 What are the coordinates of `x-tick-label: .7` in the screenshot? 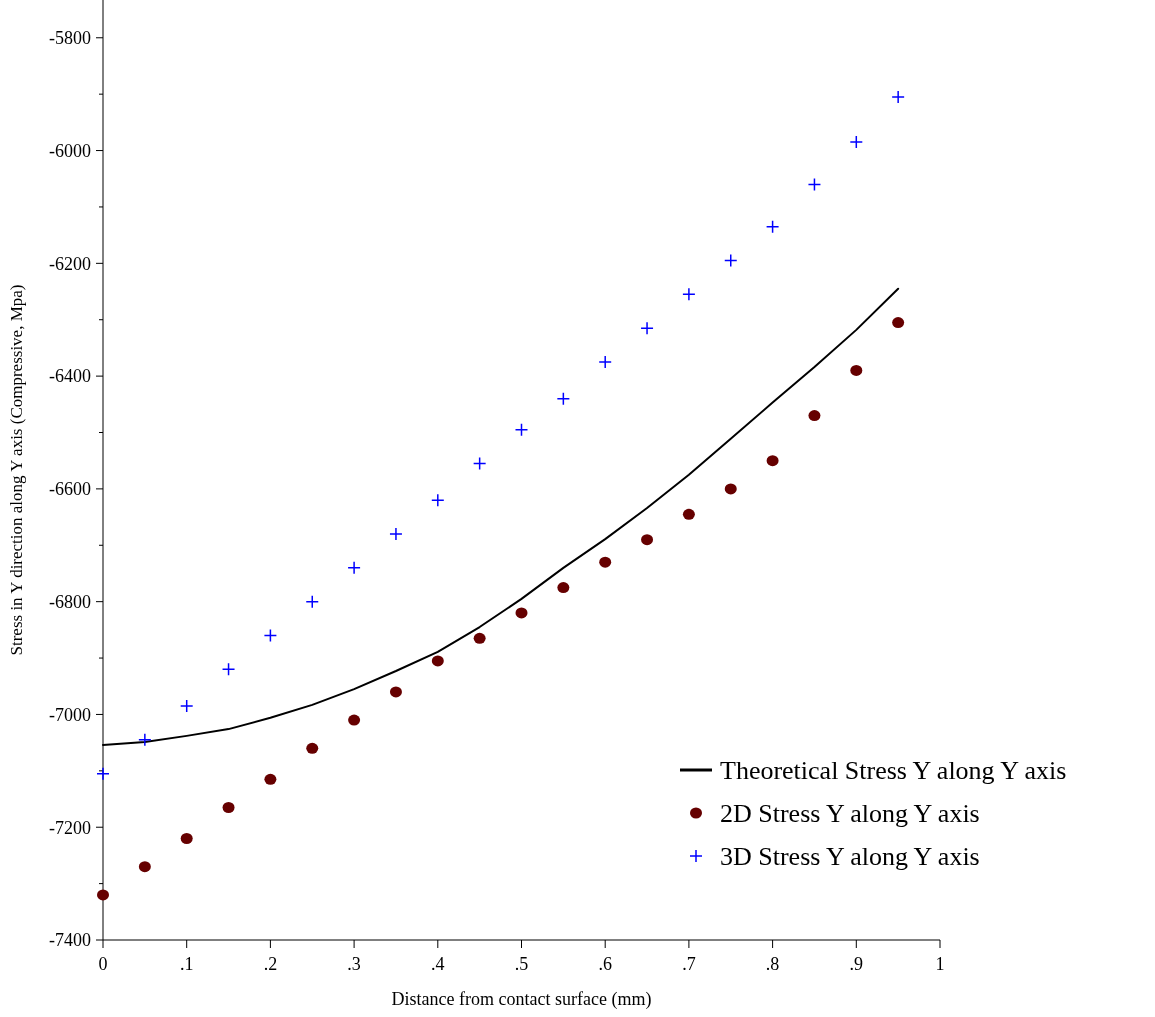 It's located at (689, 964).